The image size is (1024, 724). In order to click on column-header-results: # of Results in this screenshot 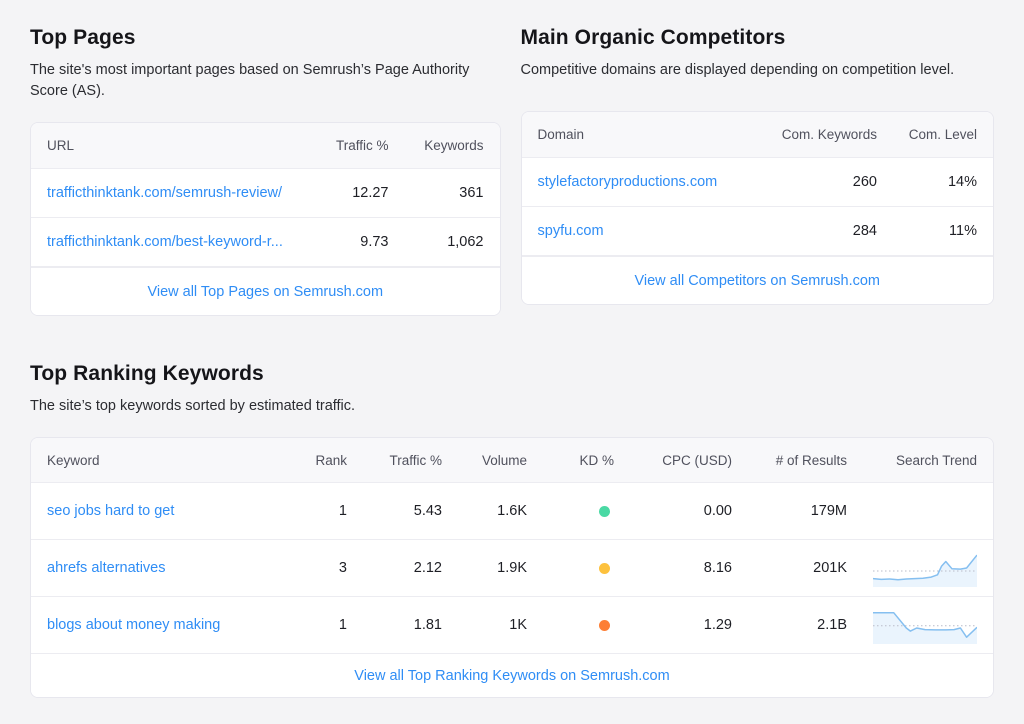, I will do `click(811, 460)`.